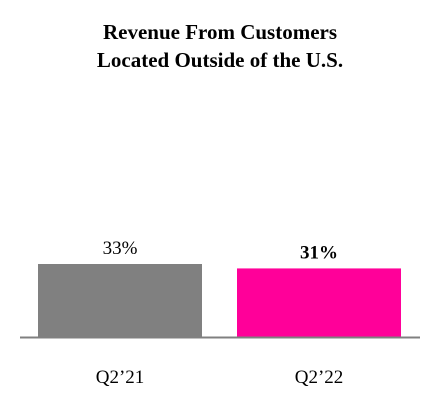  What do you see at coordinates (220, 32) in the screenshot?
I see `chart-title-line-1: Revenue From Customers` at bounding box center [220, 32].